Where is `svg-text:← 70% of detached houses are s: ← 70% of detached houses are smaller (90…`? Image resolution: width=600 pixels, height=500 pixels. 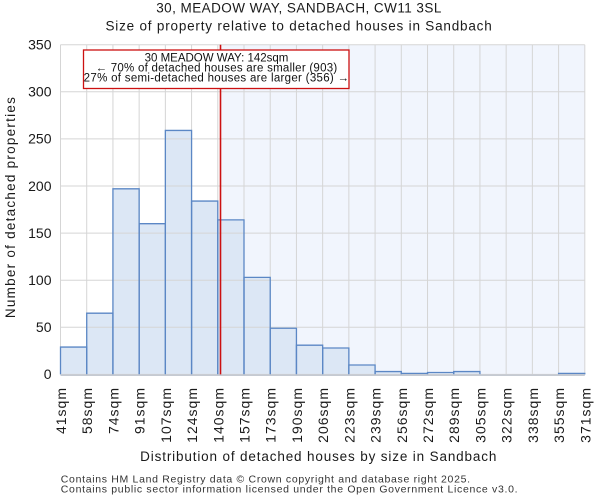 svg-text:← 70% of detached houses are s: ← 70% of detached houses are smaller (90… is located at coordinates (217, 68).